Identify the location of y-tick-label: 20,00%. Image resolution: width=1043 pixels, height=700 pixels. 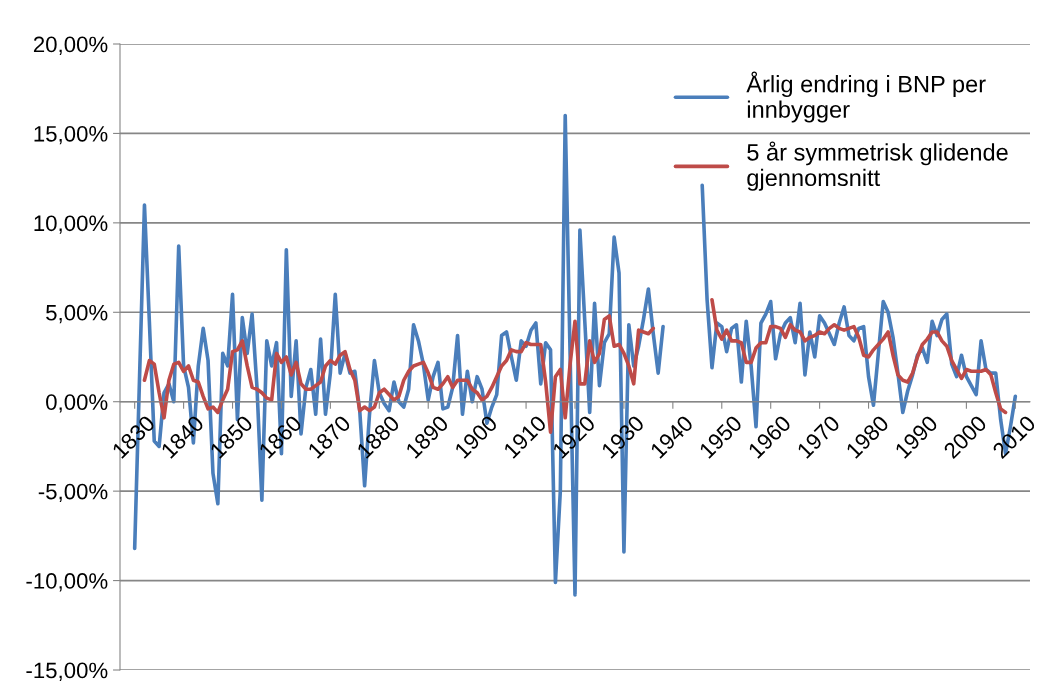
(70, 45).